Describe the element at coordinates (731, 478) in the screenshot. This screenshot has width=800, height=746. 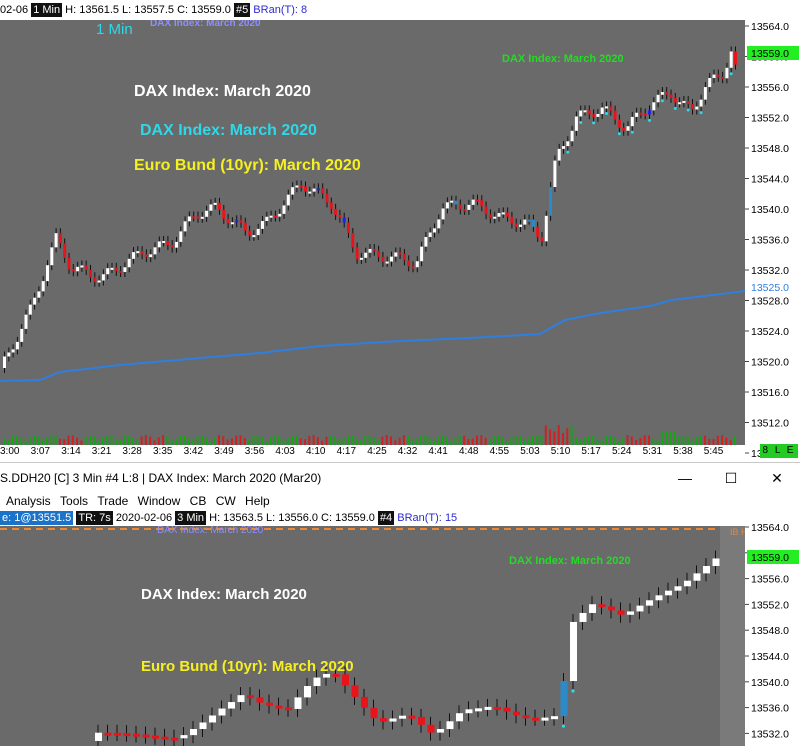
I see `maximize-button: ☐` at that location.